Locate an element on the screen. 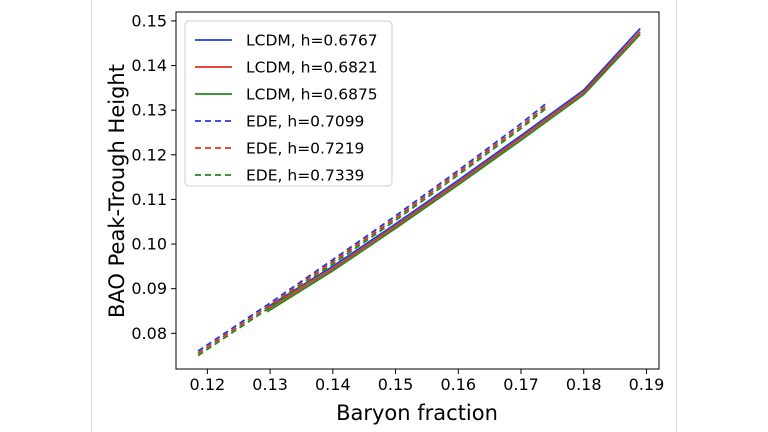 The height and width of the screenshot is (432, 768). y-tick-label-5: 0.13 is located at coordinates (149, 110).